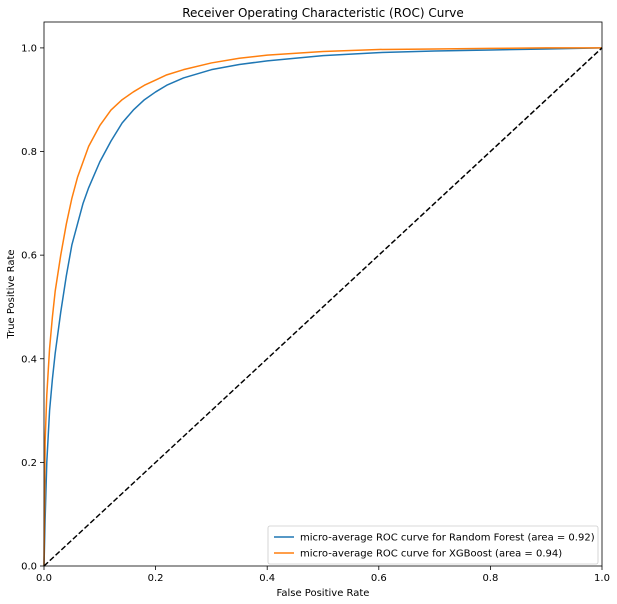  Describe the element at coordinates (490, 578) in the screenshot. I see `x-tick-label: 0.8` at that location.